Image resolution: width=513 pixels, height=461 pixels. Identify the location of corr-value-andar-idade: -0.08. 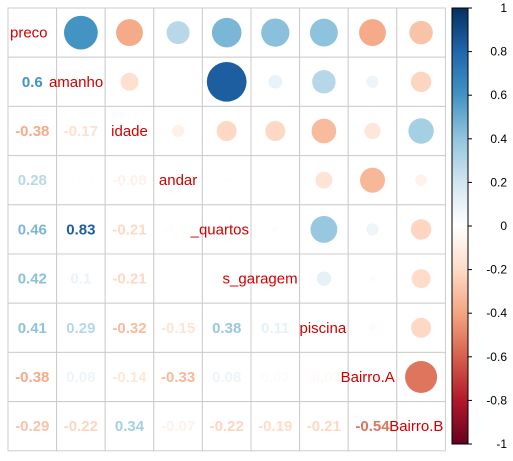
(129, 180).